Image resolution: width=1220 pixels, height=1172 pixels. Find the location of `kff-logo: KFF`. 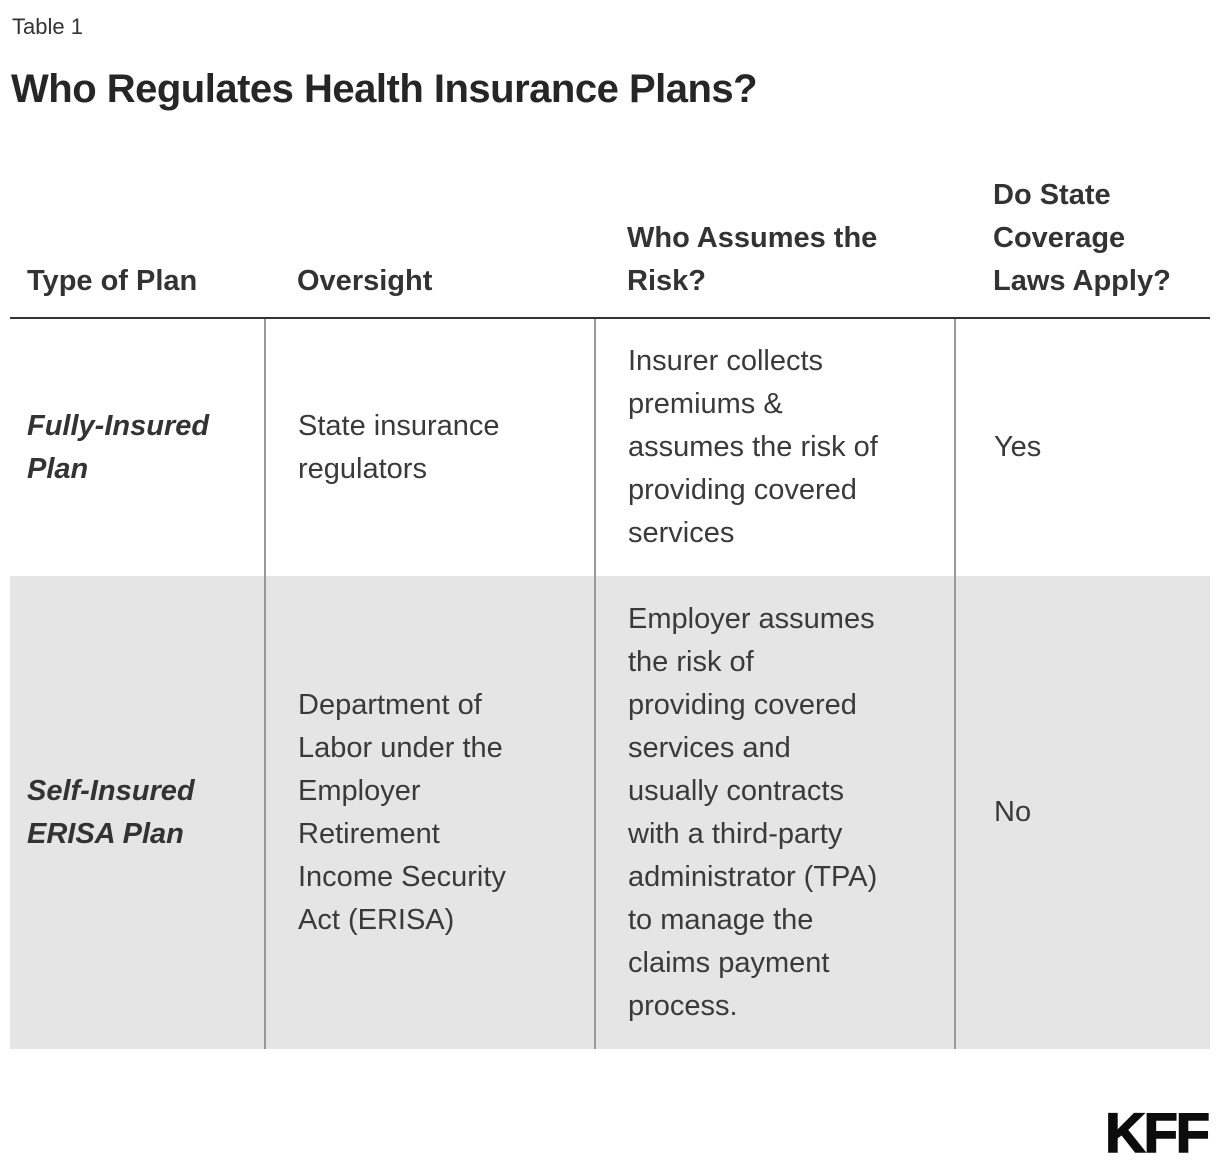

kff-logo: KFF is located at coordinates (1157, 1132).